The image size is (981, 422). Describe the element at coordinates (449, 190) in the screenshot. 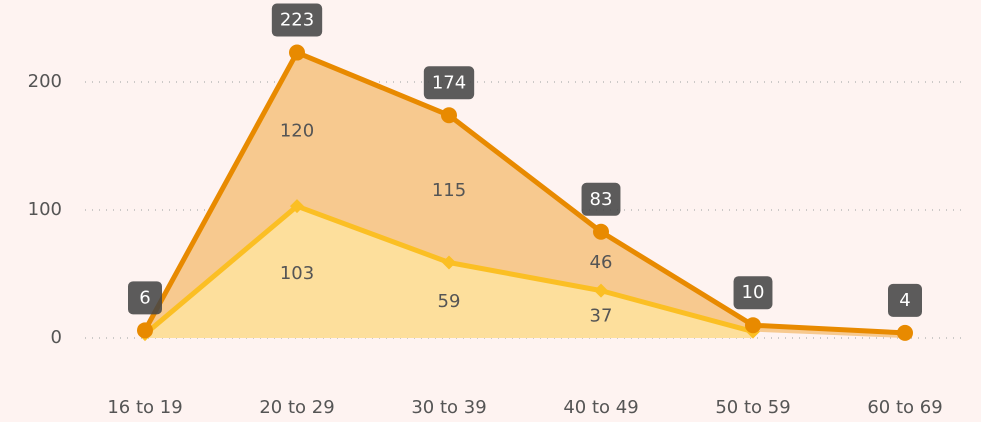

I see `data-label: 115` at that location.